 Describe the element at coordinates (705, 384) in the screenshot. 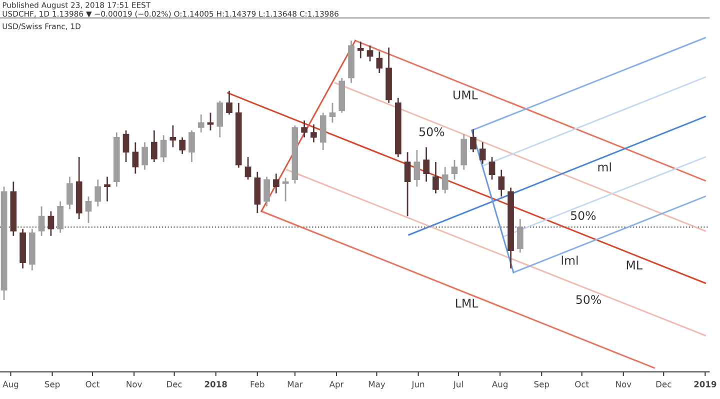

I see `x-tick-label: 2019` at that location.